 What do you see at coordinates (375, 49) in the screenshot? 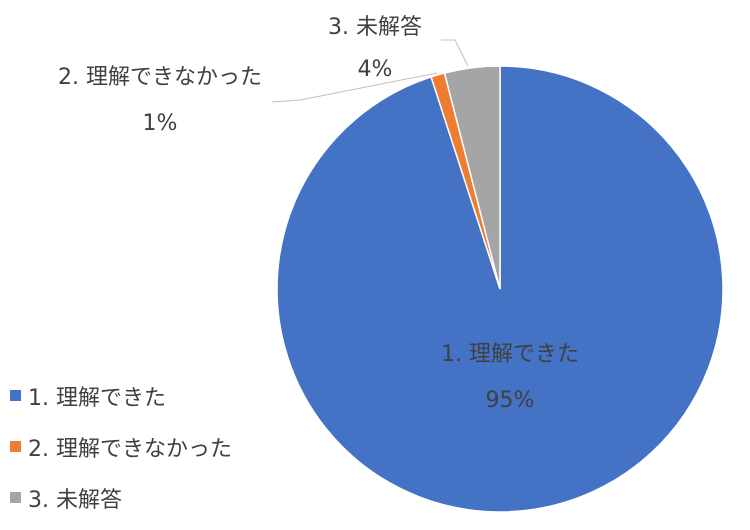
I see `data-label-3: 3. 未解答 4%` at bounding box center [375, 49].